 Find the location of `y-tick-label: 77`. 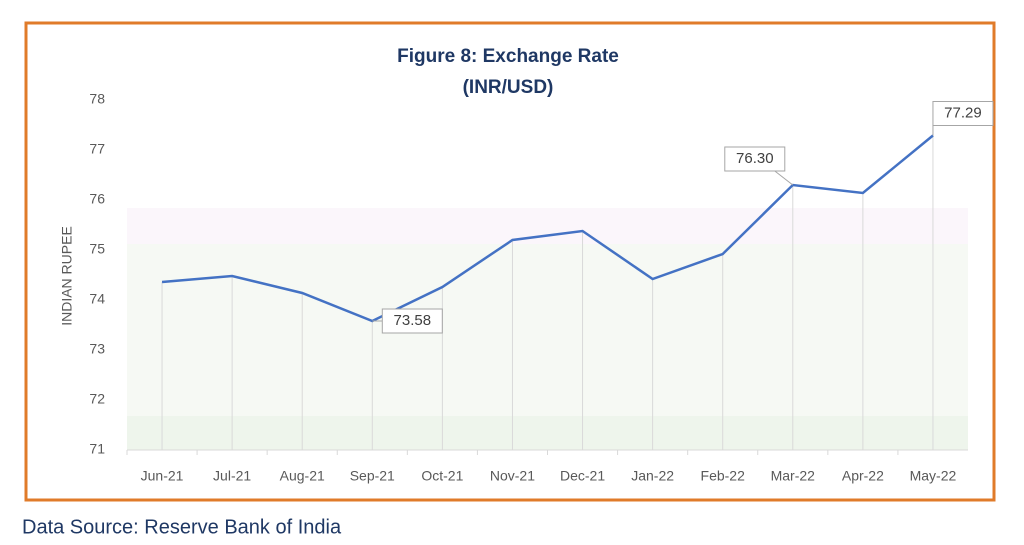

y-tick-label: 77 is located at coordinates (97, 149).